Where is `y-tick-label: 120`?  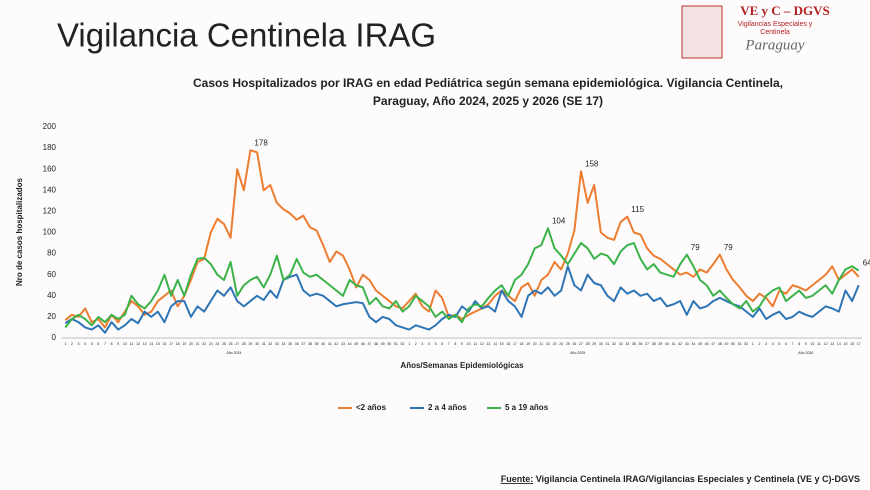
y-tick-label: 120 is located at coordinates (50, 211).